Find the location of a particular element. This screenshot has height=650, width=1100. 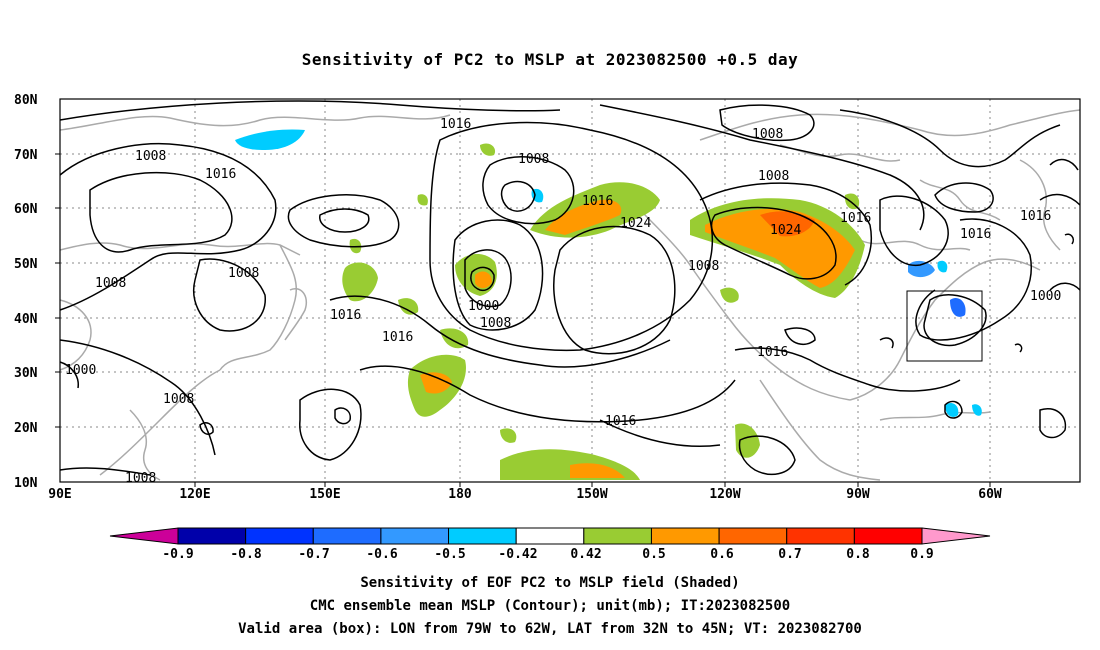

colorbar-label: 0.8 is located at coordinates (858, 554).